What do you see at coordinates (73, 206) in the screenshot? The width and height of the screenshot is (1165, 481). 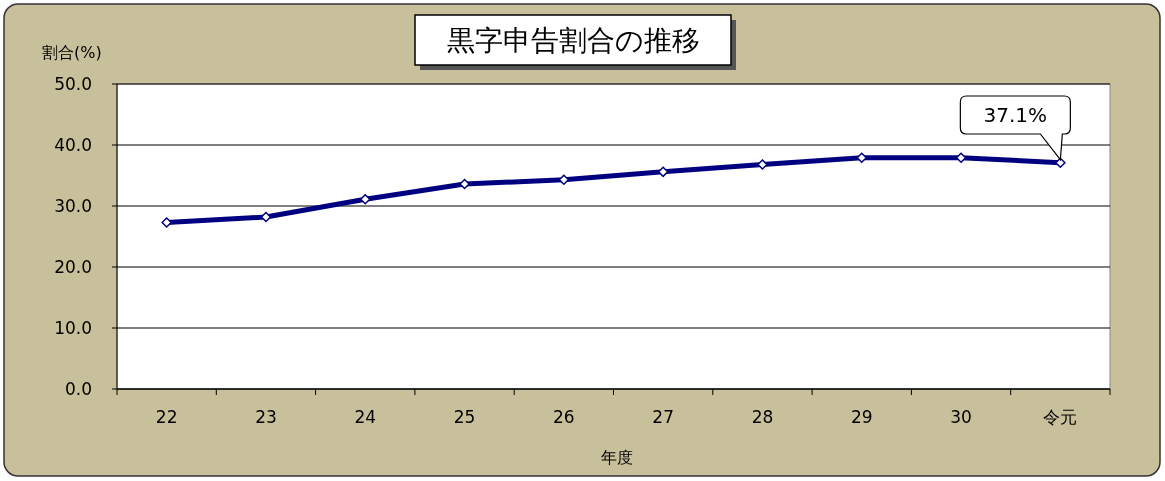 I see `y-tick-label: 30.0` at bounding box center [73, 206].